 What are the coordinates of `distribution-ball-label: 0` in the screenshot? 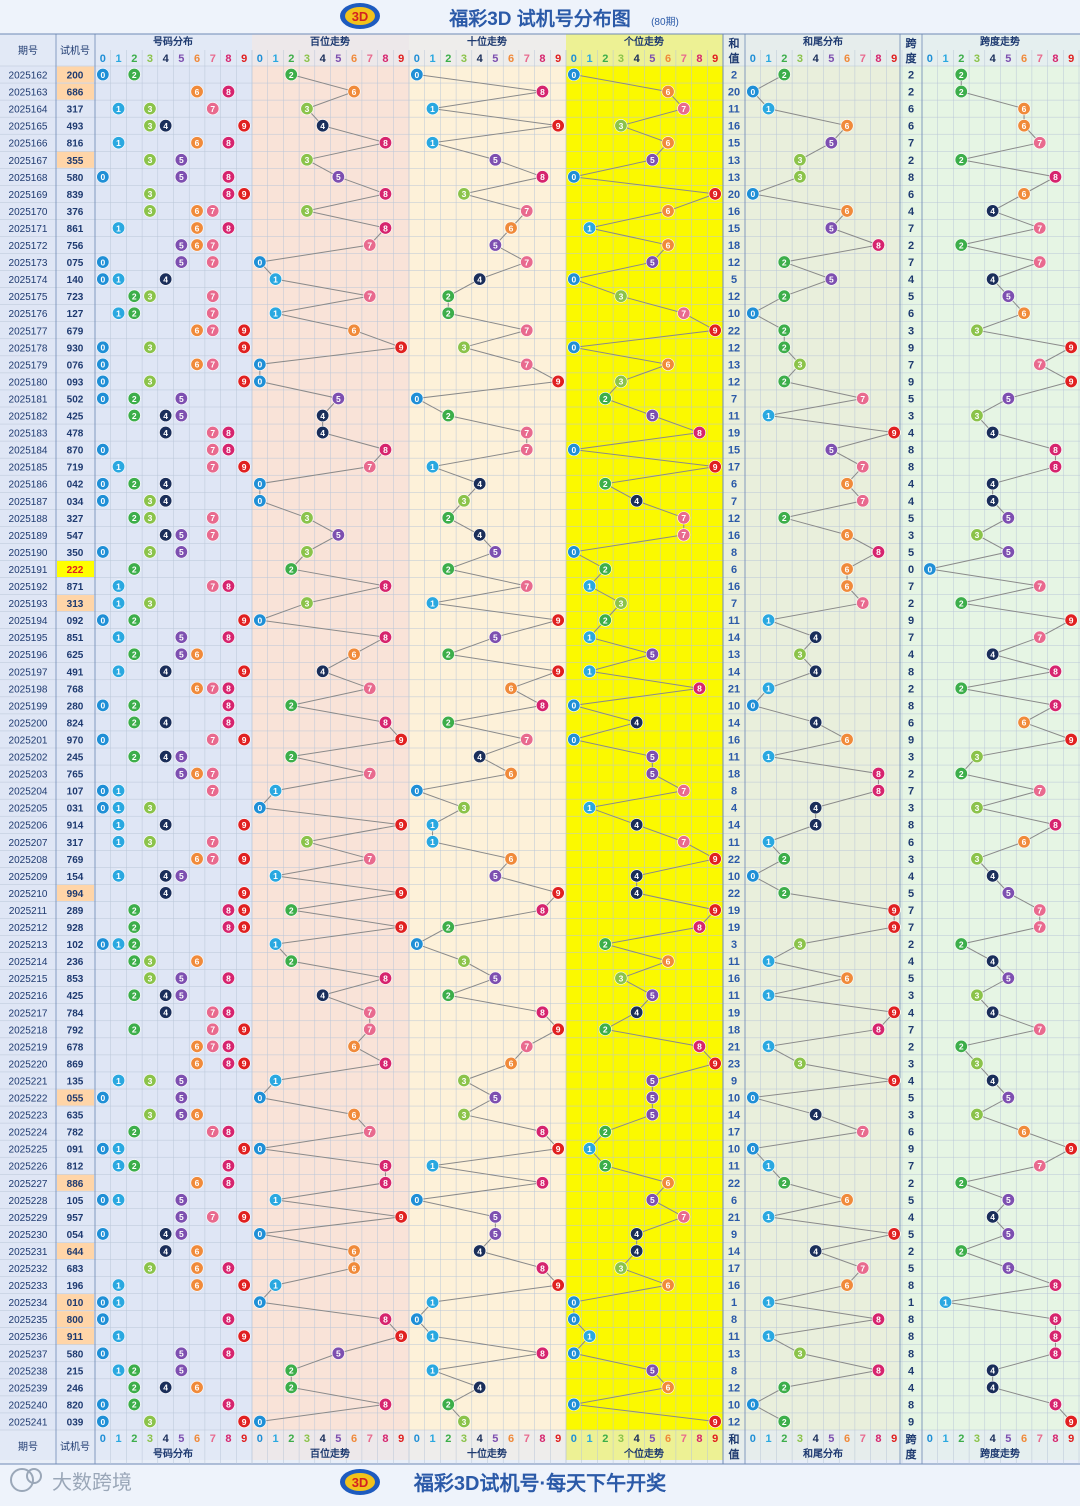 It's located at (102, 1234).